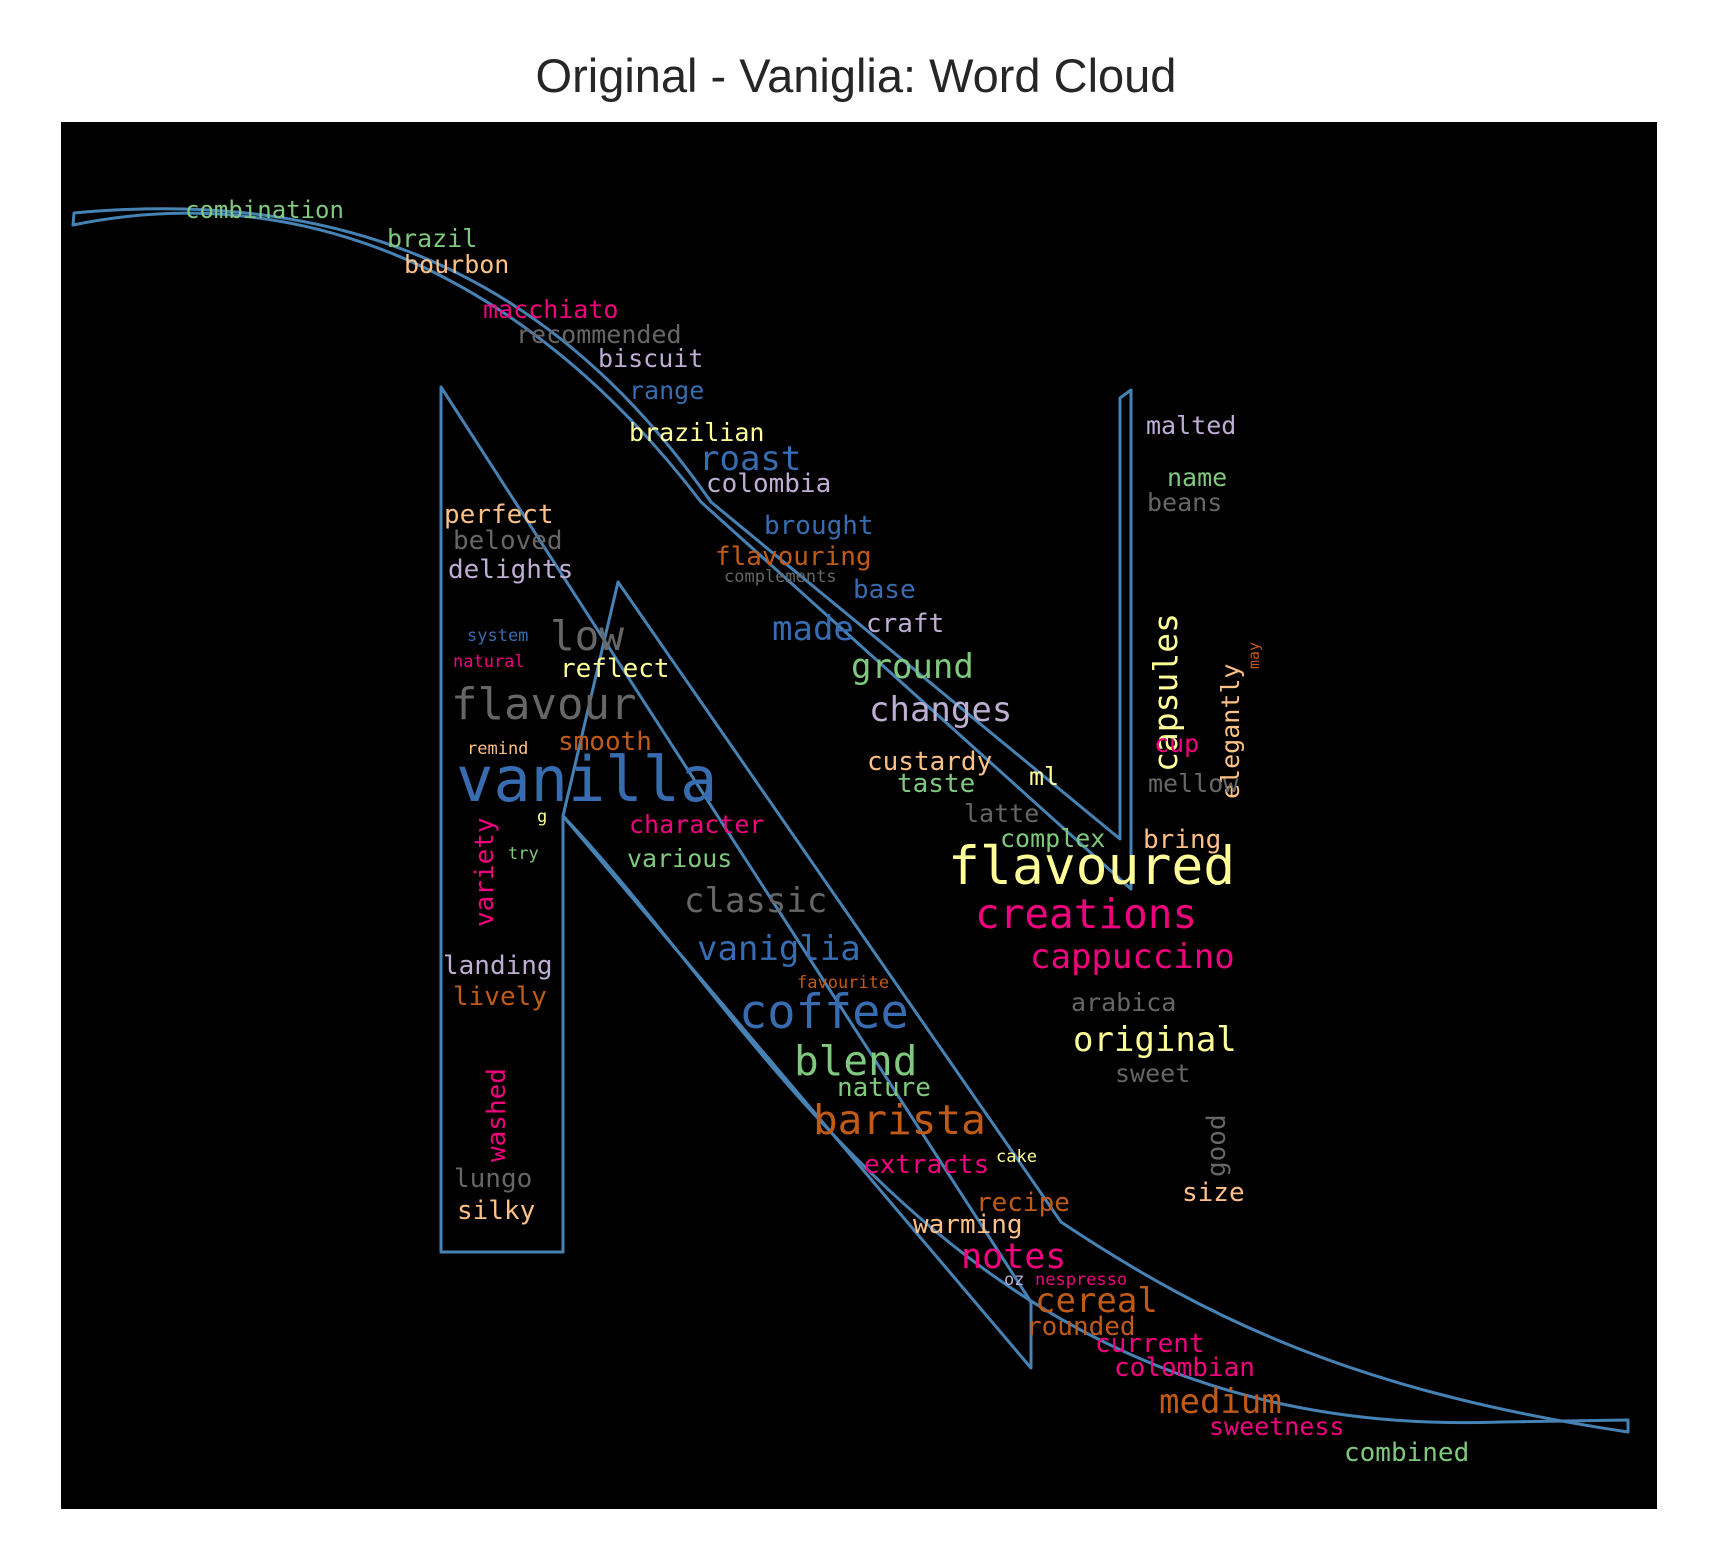 The width and height of the screenshot is (1712, 1567). I want to click on word-bourbon: bourbon, so click(456, 264).